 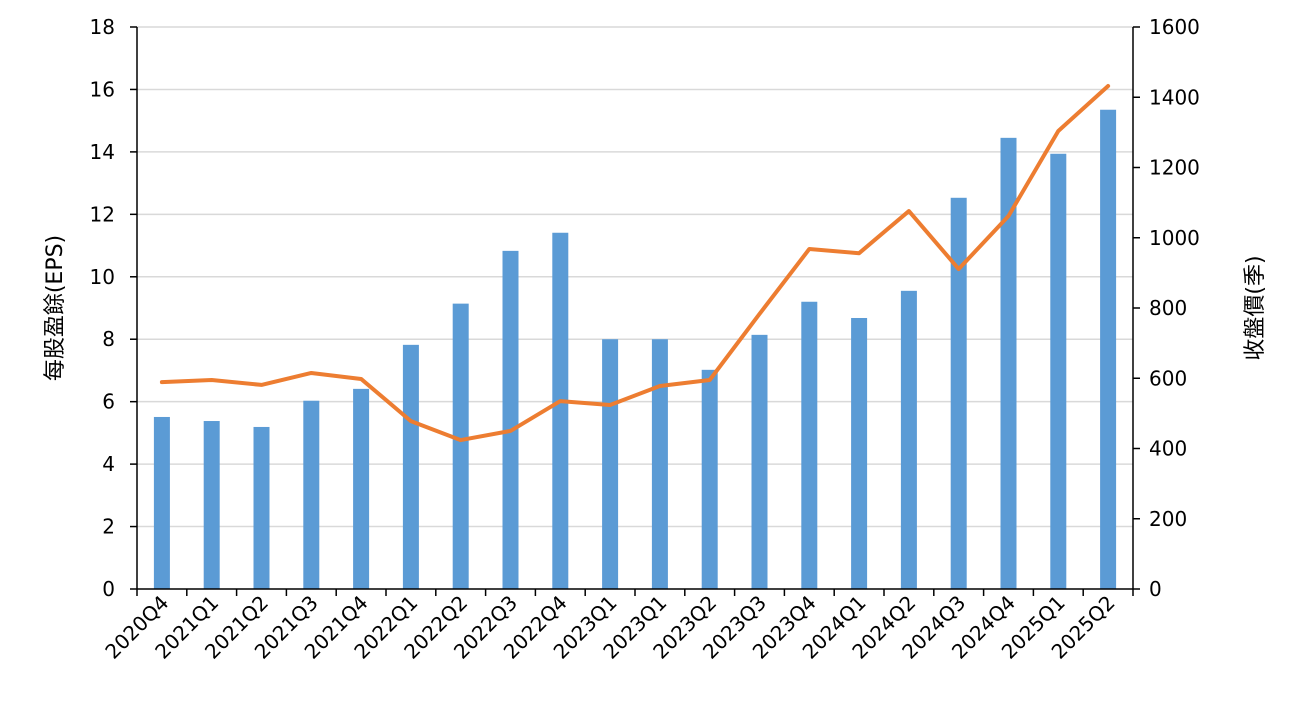 What do you see at coordinates (102, 27) in the screenshot?
I see `left-tick-label: 18` at bounding box center [102, 27].